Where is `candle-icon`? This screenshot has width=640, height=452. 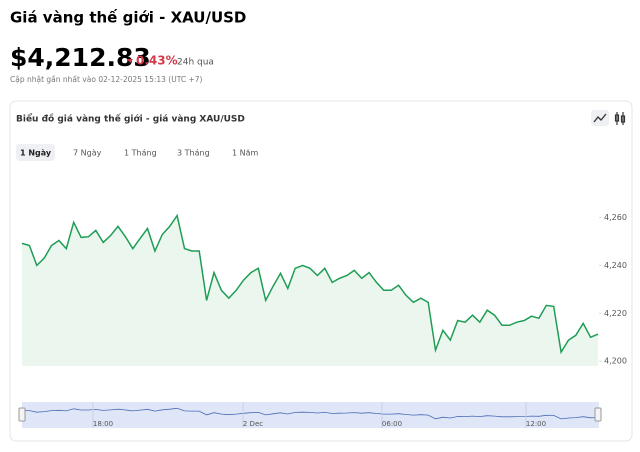
candle-icon is located at coordinates (620, 118).